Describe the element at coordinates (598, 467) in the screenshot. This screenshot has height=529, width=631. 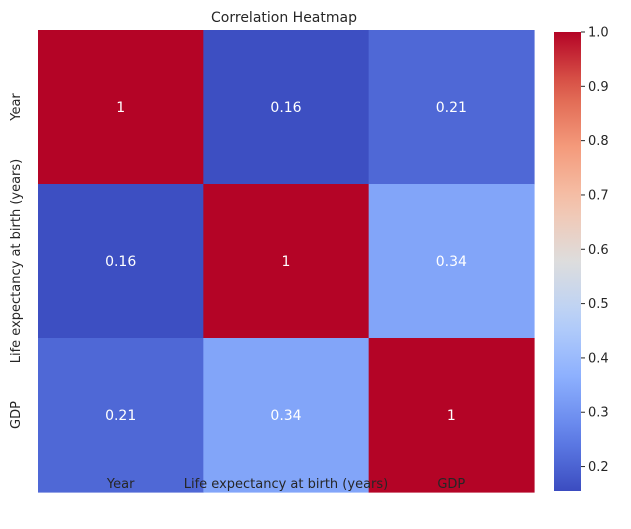
I see `colorbar-tick-label: 0.2` at that location.